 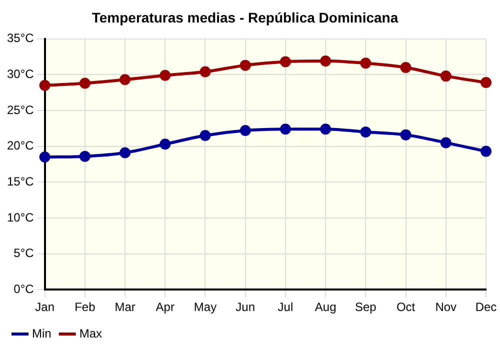 I want to click on legend-label: Max, so click(x=90, y=333).